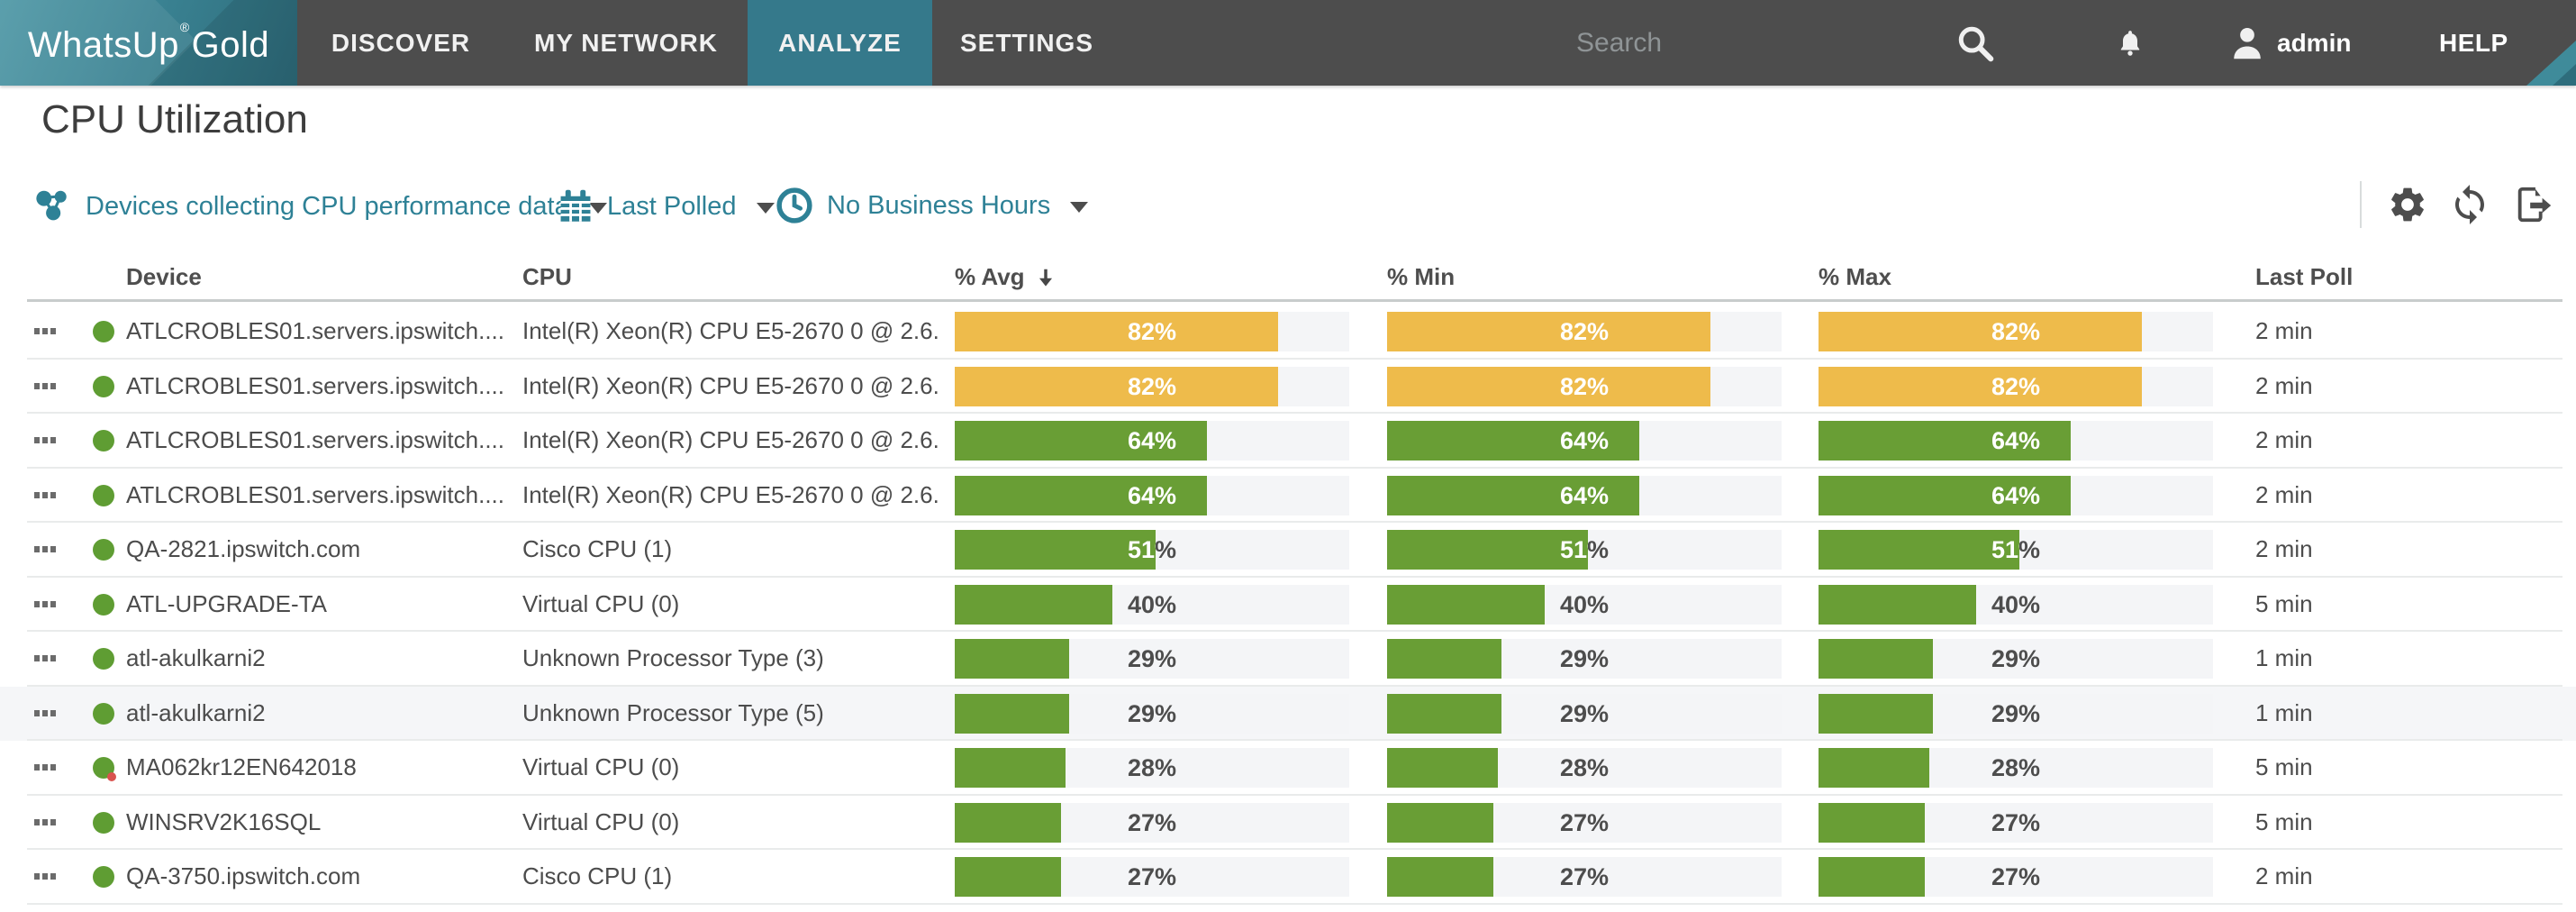  I want to click on settings-gear-icon, so click(2407, 204).